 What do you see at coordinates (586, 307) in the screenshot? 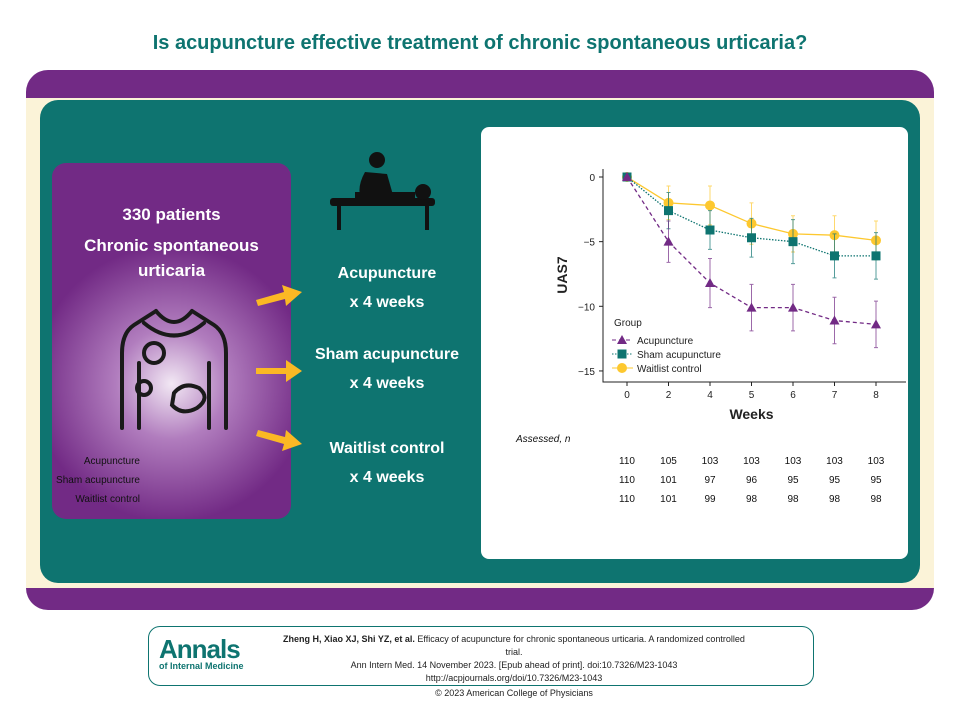
I see `y-tick-label: −10` at bounding box center [586, 307].